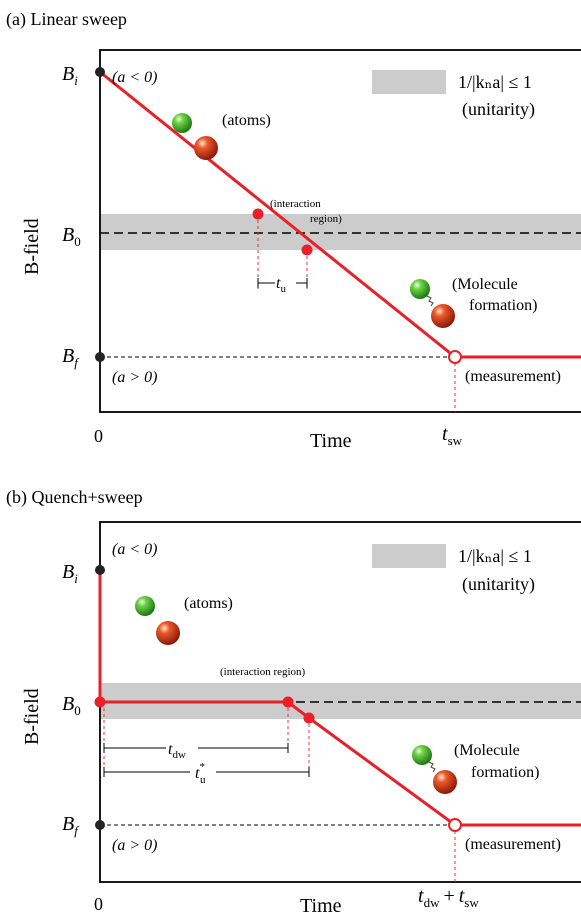 The height and width of the screenshot is (915, 581). I want to click on interaction-entry-point, so click(258, 214).